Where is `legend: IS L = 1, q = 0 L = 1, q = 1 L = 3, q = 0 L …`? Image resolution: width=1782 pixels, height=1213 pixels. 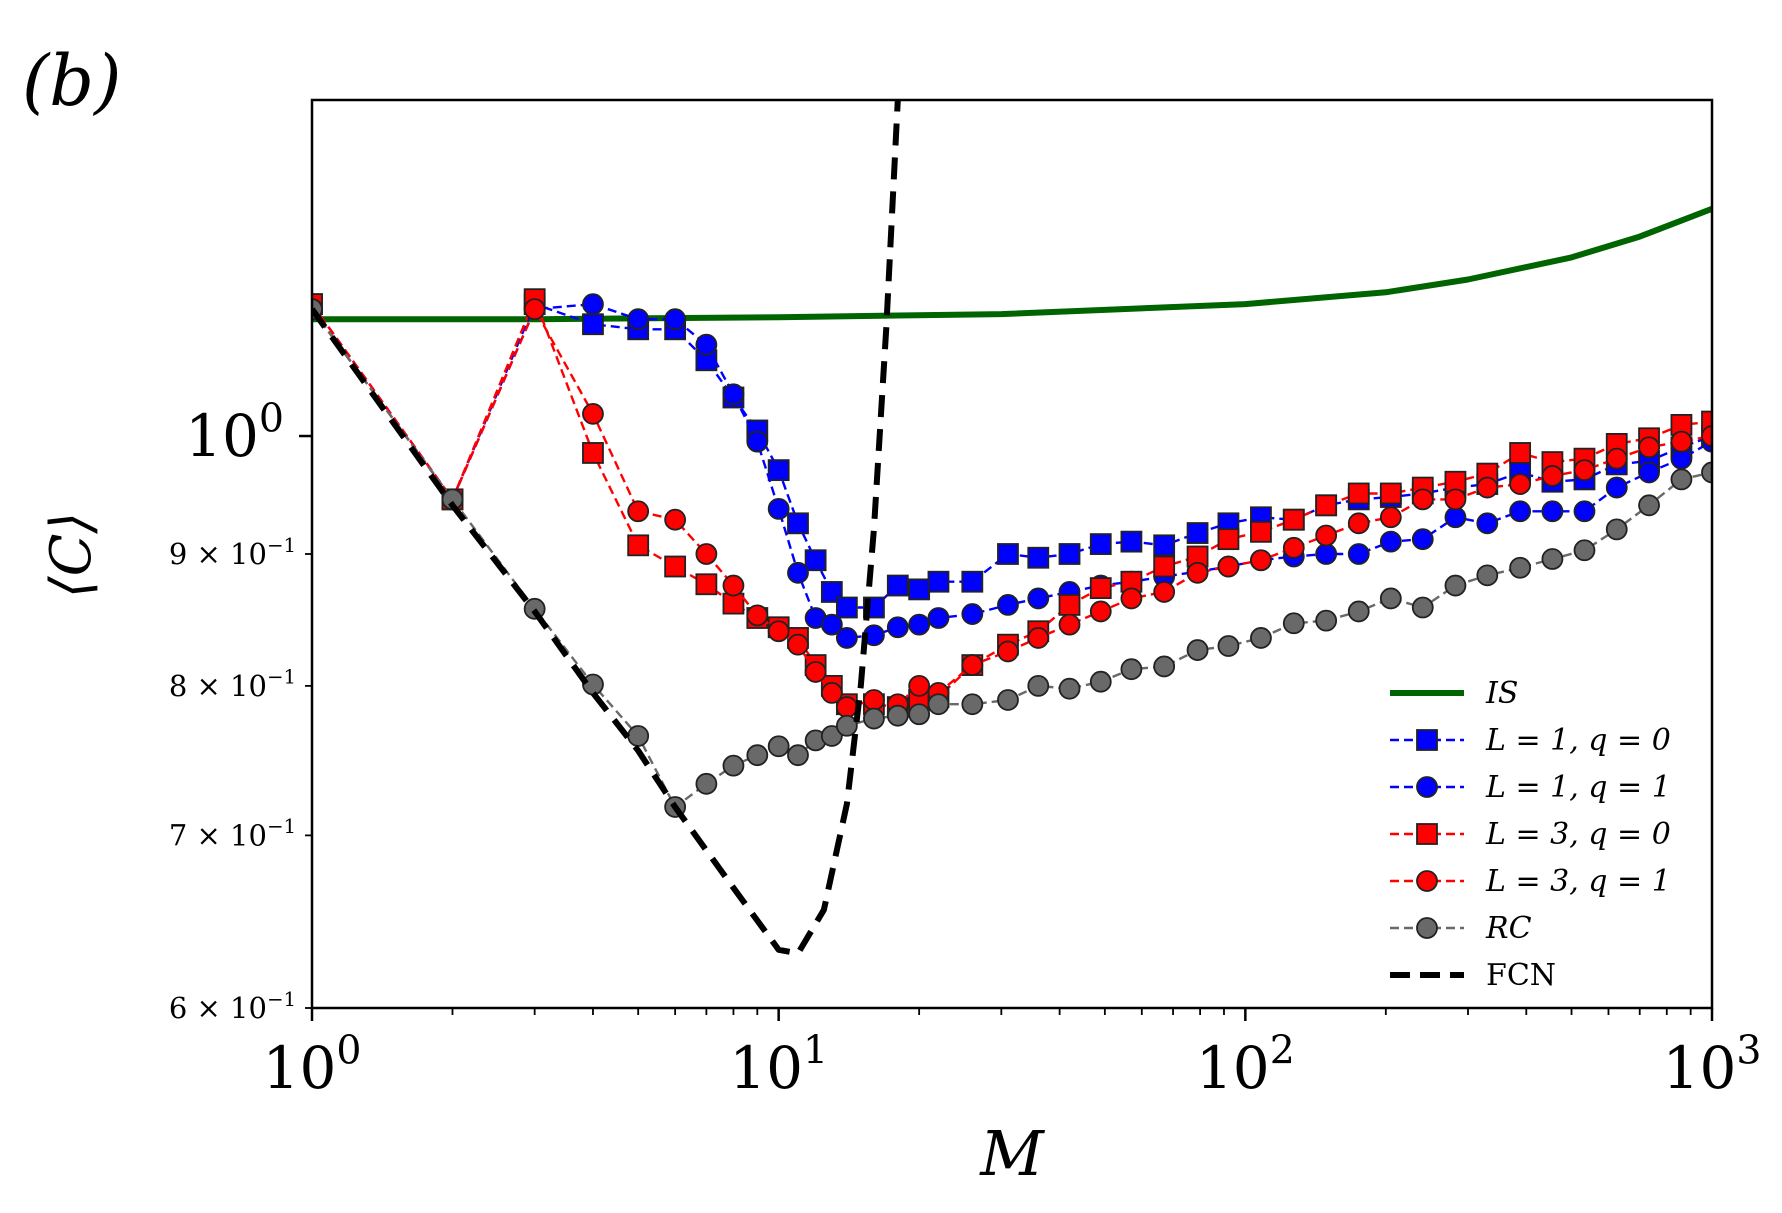
legend: IS L = 1, q = 0 L = 1, q = 1 L = 3, q = 0 L … is located at coordinates (1530, 834).